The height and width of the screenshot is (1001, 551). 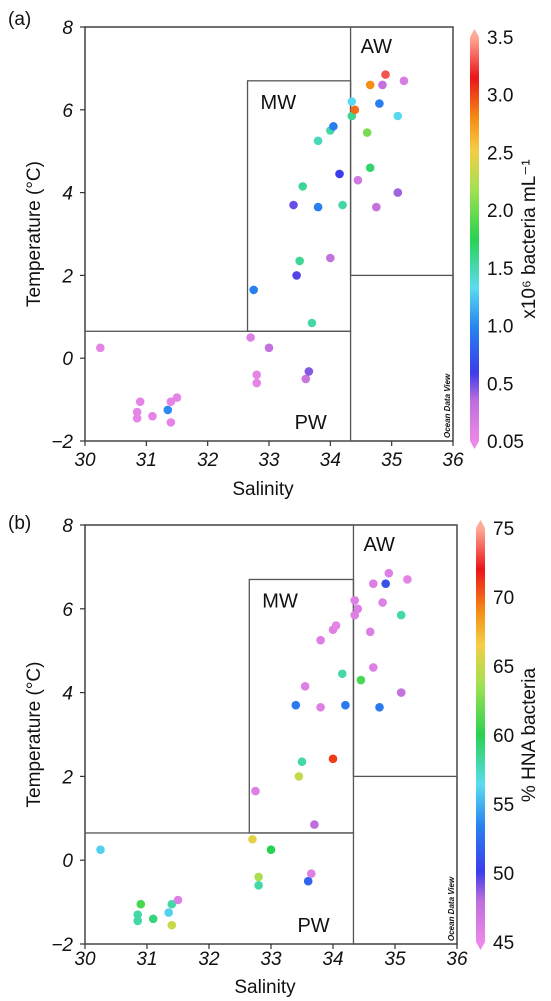 What do you see at coordinates (19, 523) in the screenshot?
I see `panel-label: (b)` at bounding box center [19, 523].